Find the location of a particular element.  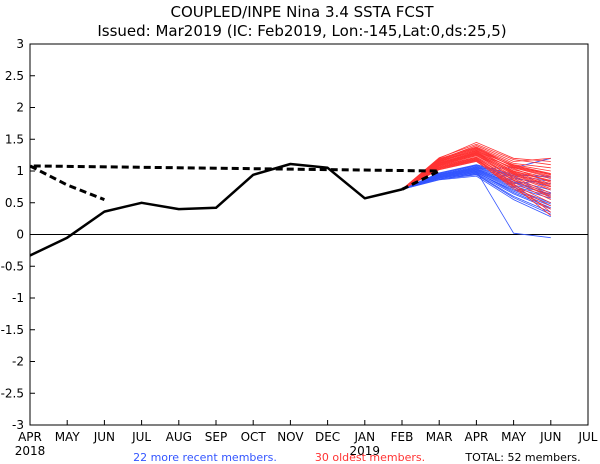

y-tick-label: 2.5 is located at coordinates (14, 76).